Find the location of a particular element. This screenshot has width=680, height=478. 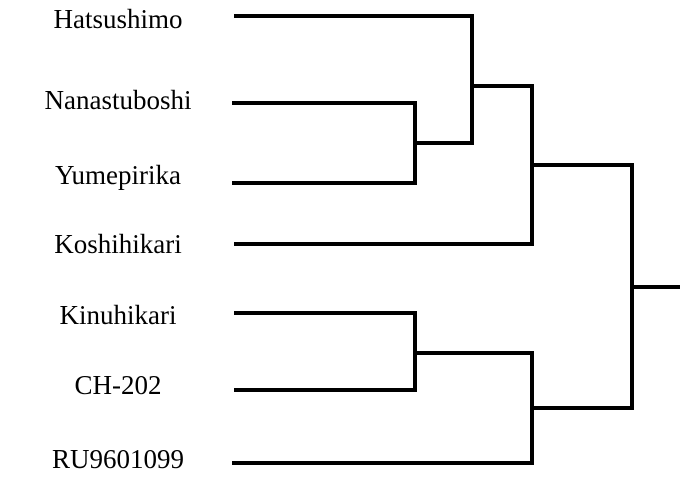

leaf-label: Yumepirika is located at coordinates (118, 175).